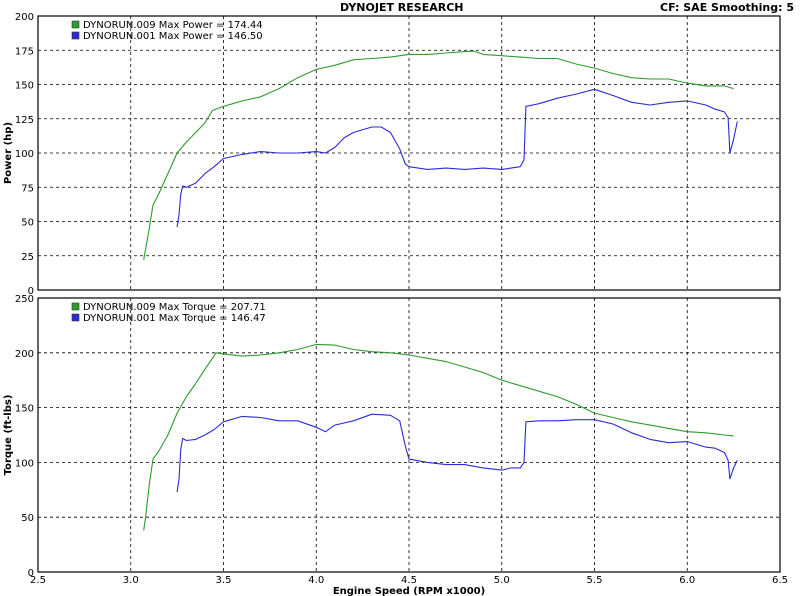 This screenshot has height=596, width=800. Describe the element at coordinates (27, 223) in the screenshot. I see `power-y-tick-label: 50` at that location.